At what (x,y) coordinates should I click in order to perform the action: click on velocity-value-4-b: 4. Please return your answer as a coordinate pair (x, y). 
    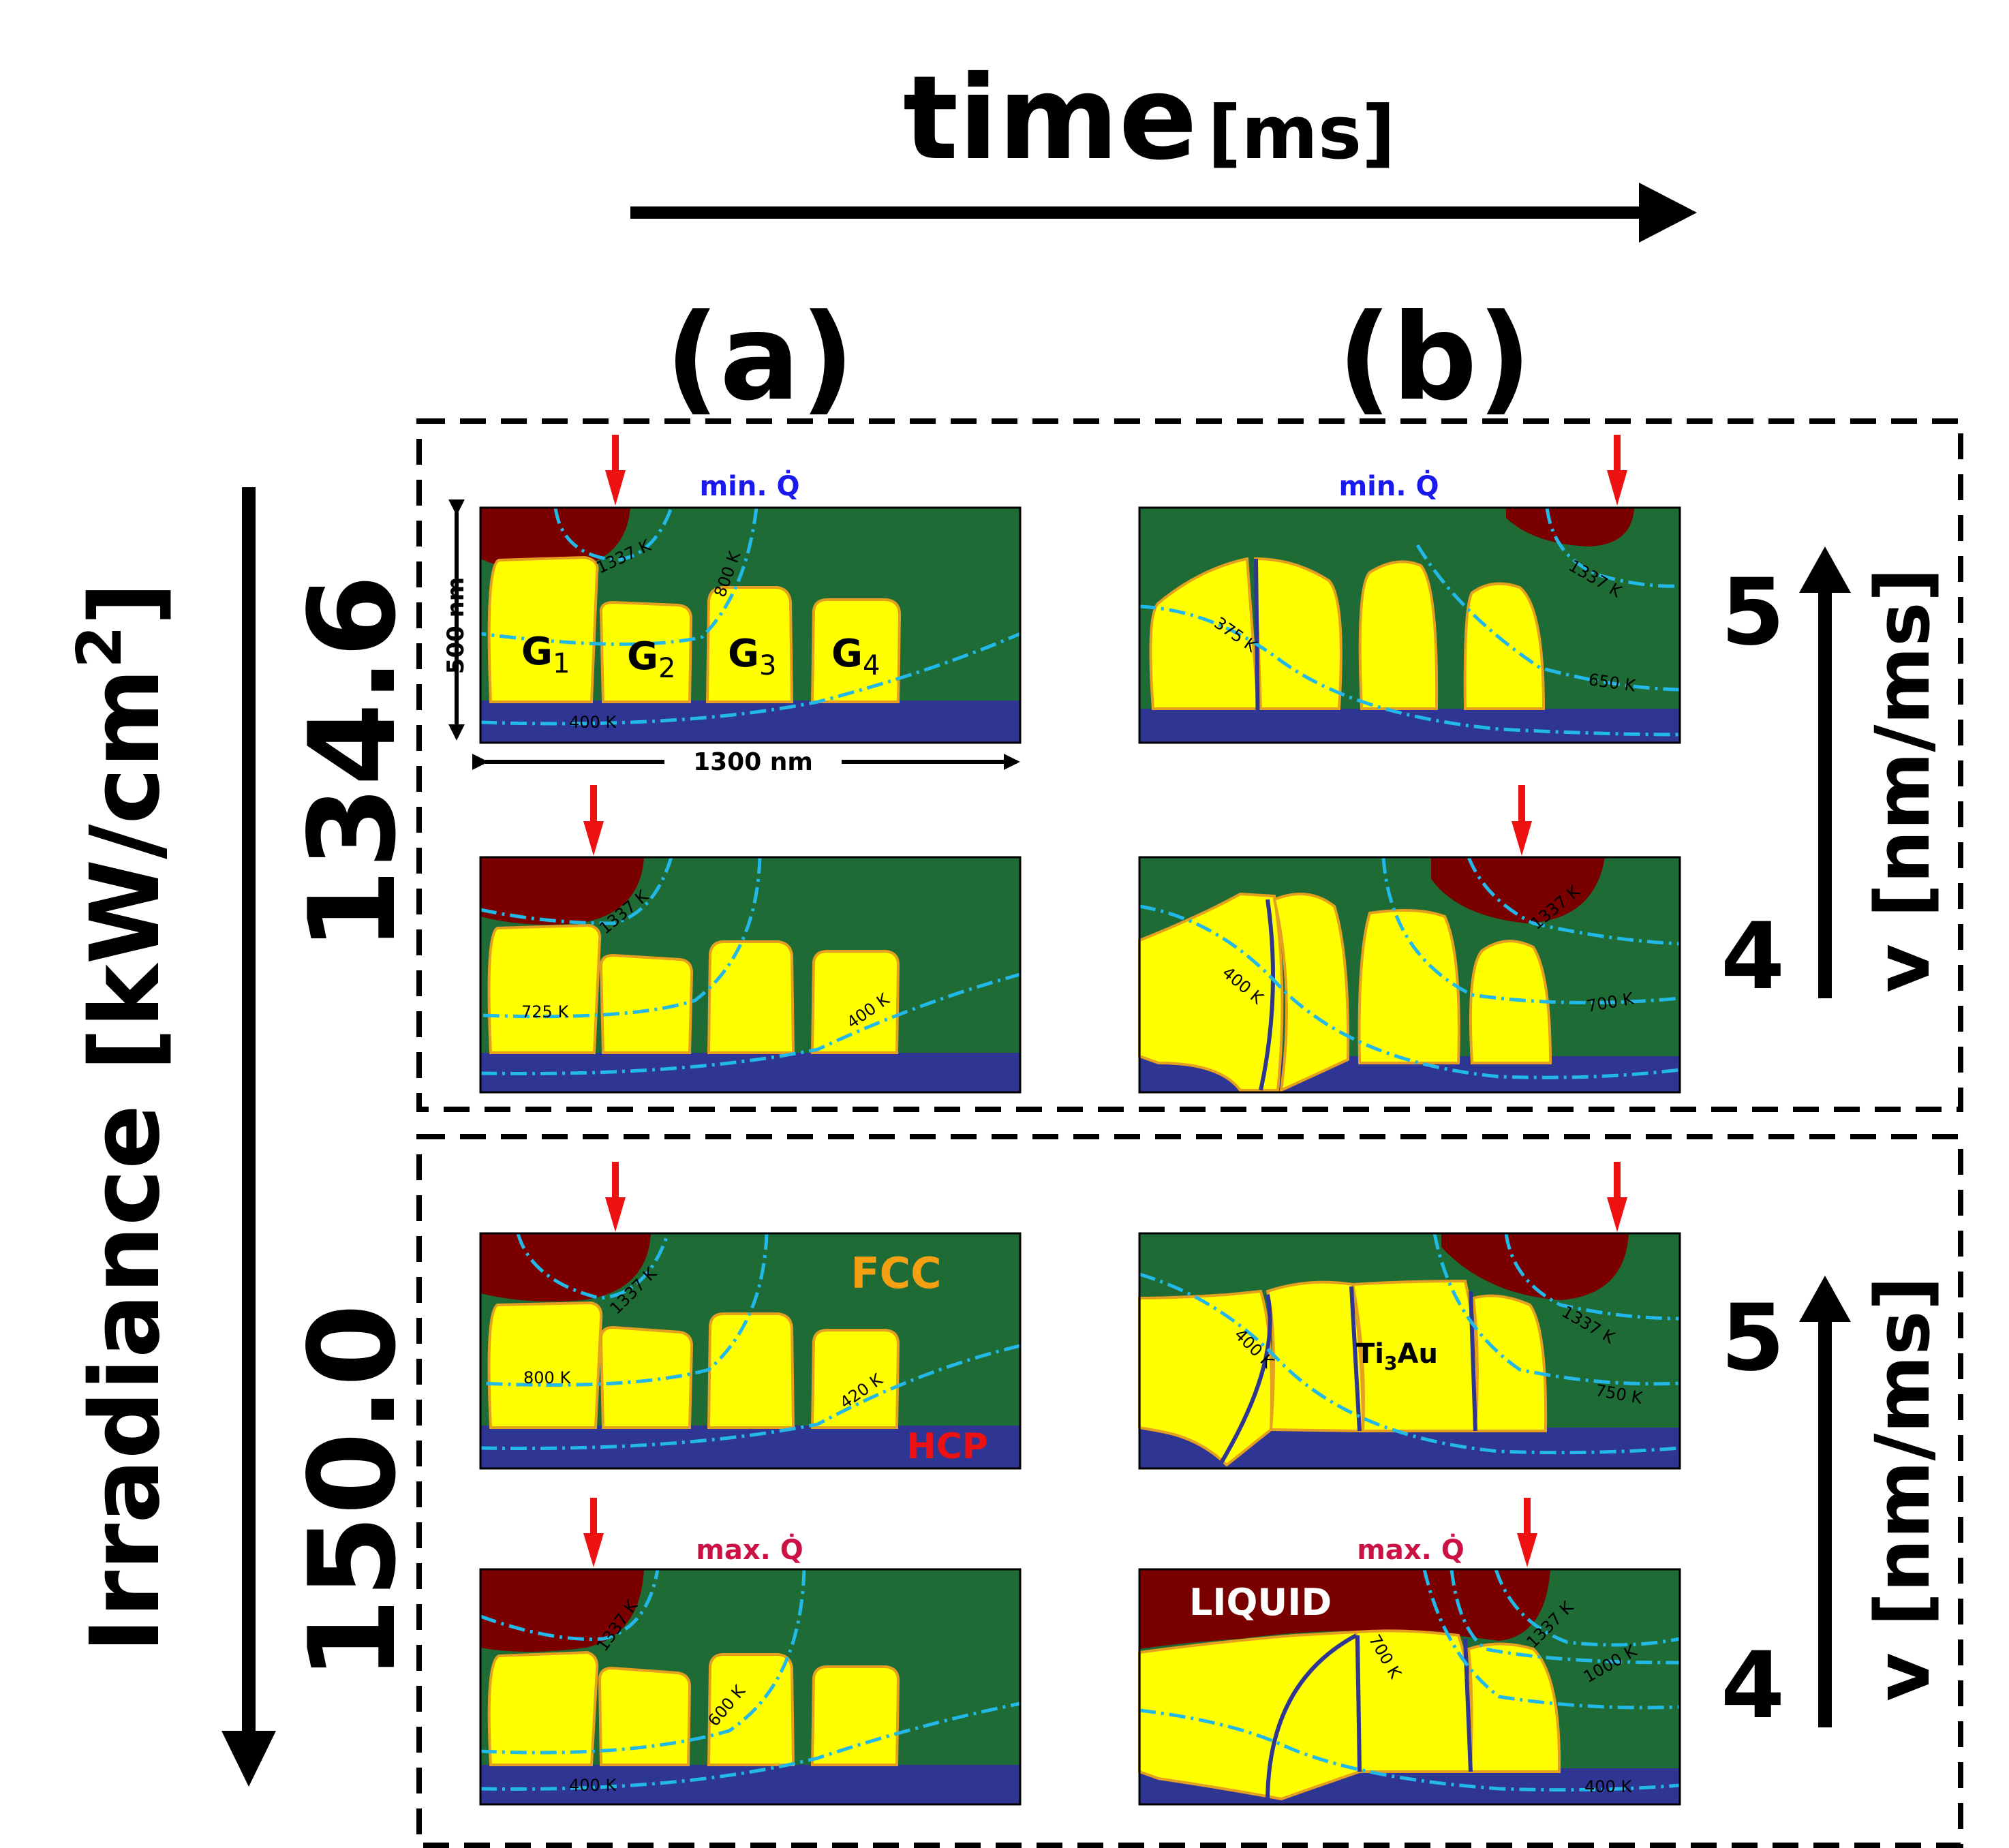
    Looking at the image, I should click on (1753, 1685).